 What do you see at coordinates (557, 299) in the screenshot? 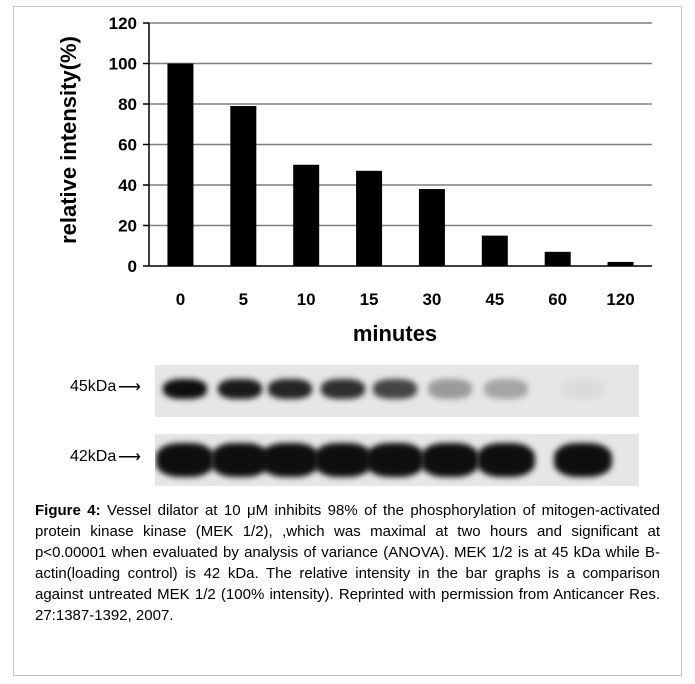
I see `x-tick-label: 60` at bounding box center [557, 299].